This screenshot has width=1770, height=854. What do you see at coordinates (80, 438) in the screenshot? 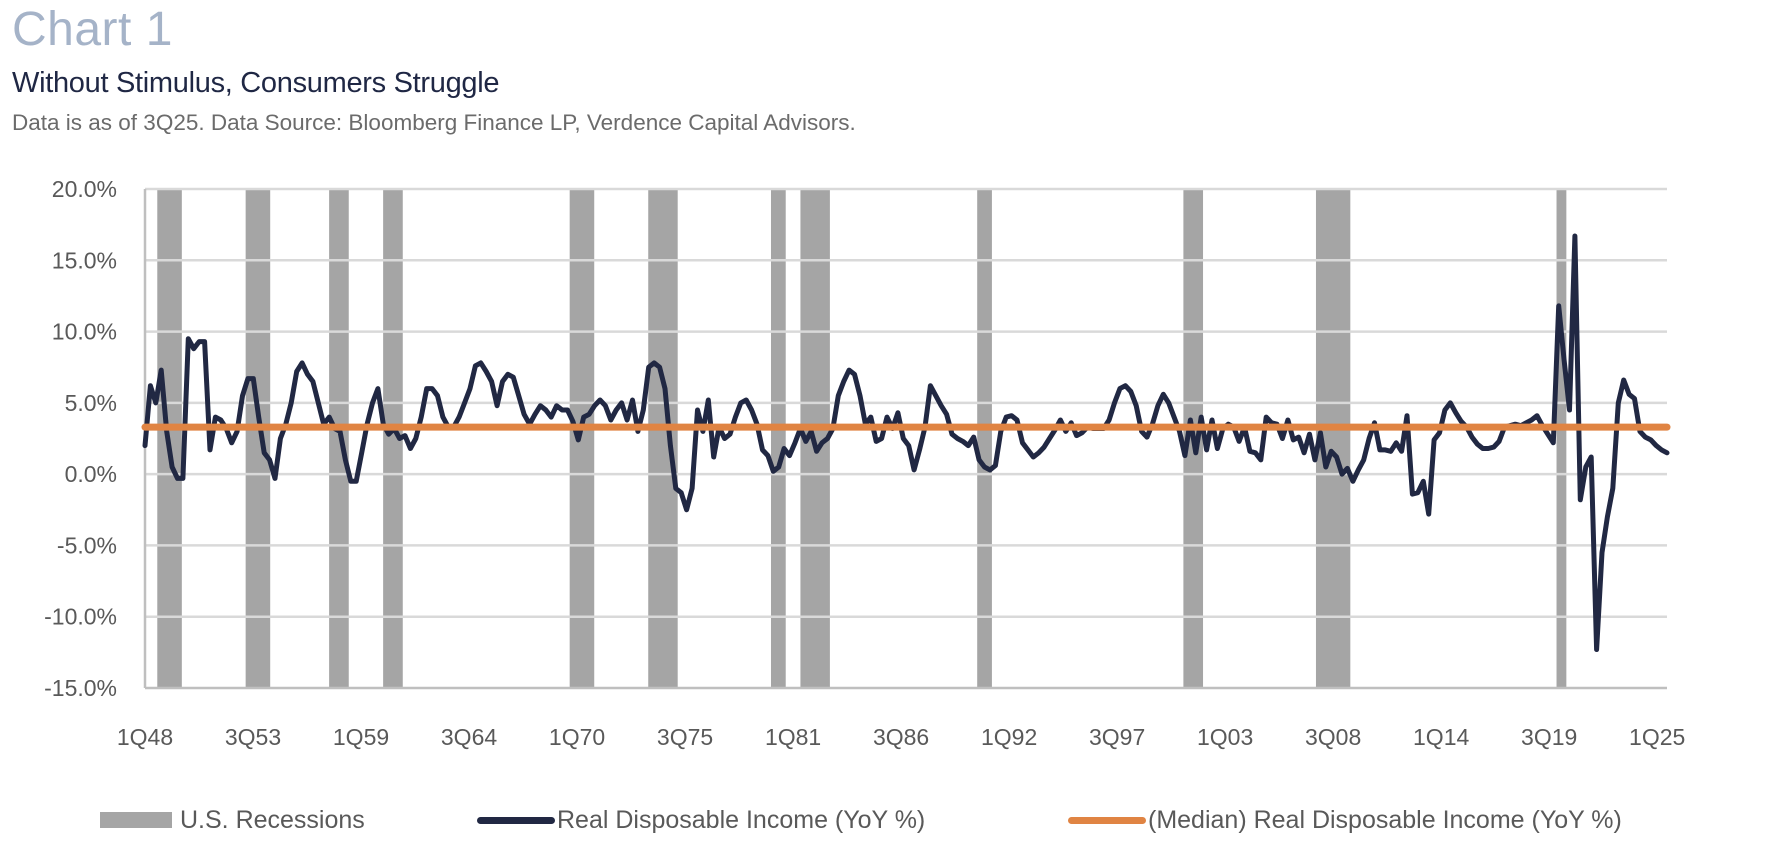
I see `y-axis-ticks: 20.0% 15.0% 10.0% 5.0% 0.0% -5.0% -10.0% -15.0%` at bounding box center [80, 438].